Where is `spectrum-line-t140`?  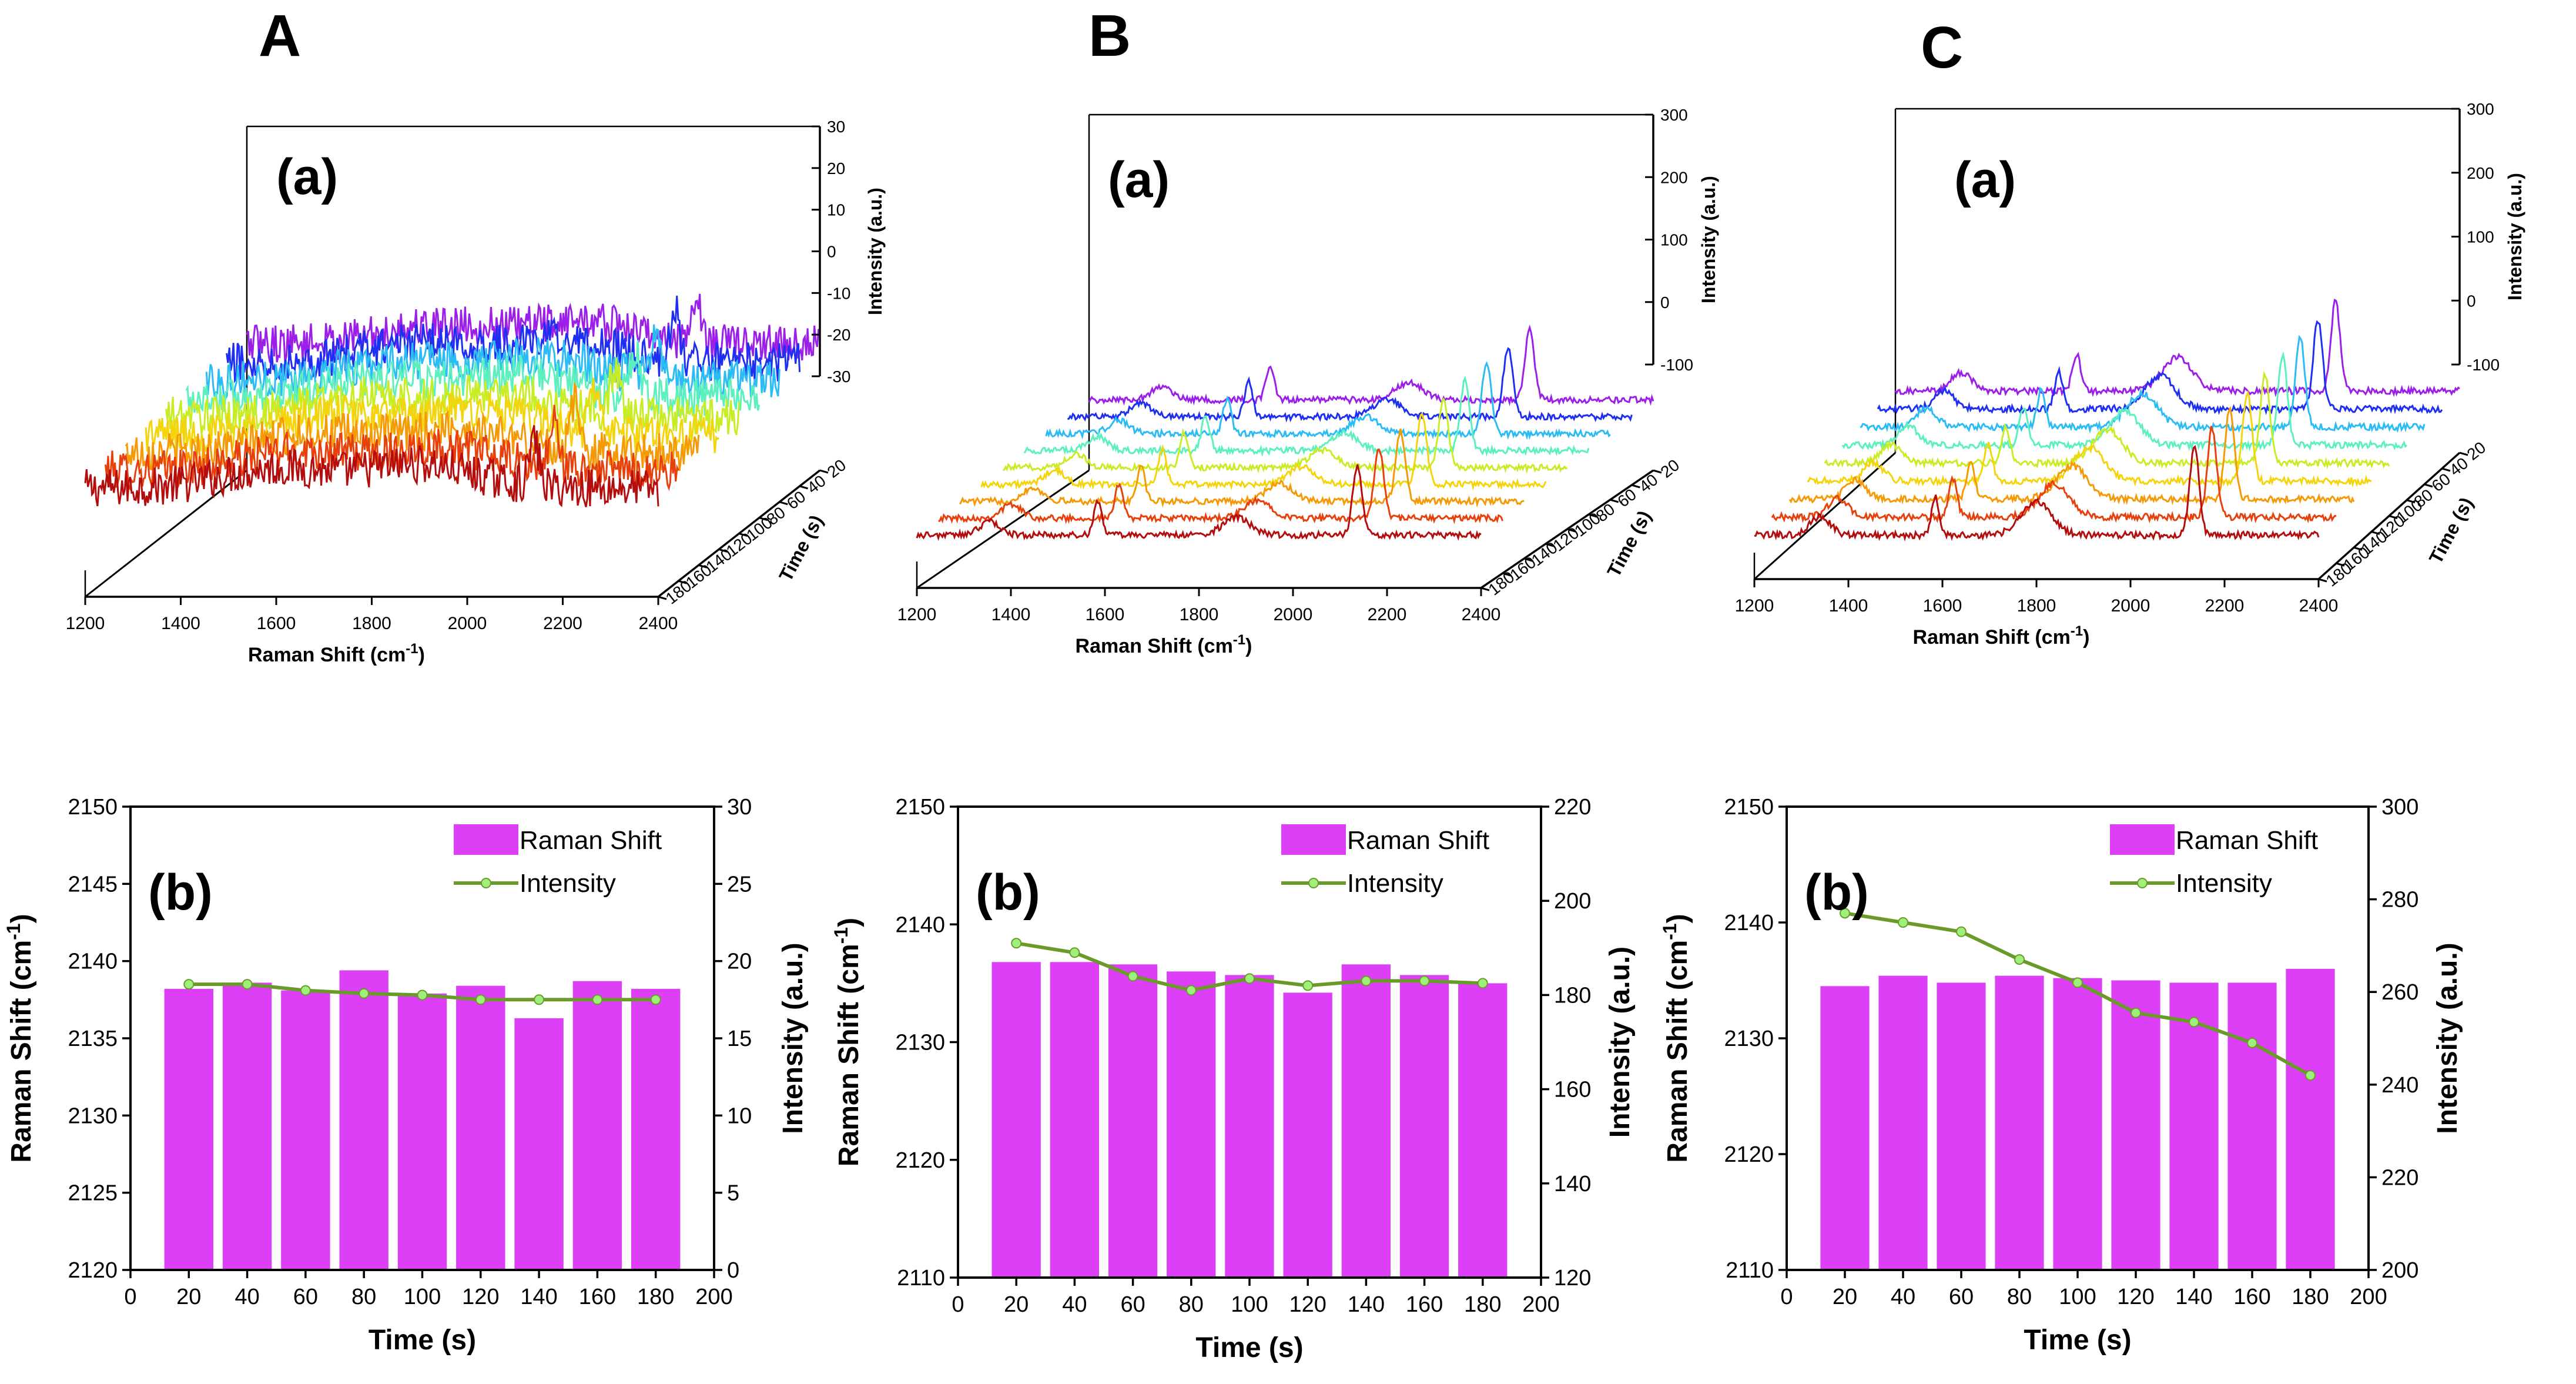
spectrum-line-t140 is located at coordinates (2143, 385).